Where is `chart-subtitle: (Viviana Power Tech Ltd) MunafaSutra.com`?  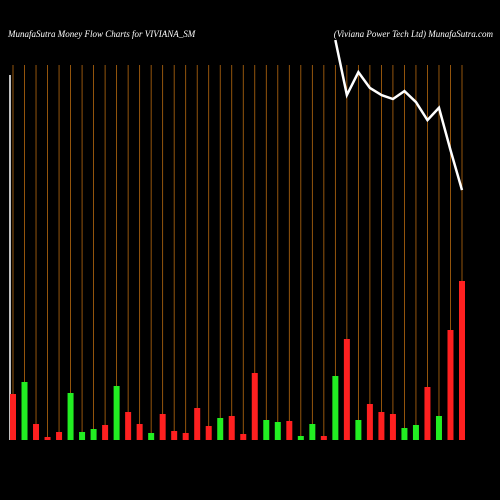
chart-subtitle: (Viviana Power Tech Ltd) MunafaSutra.com is located at coordinates (414, 34).